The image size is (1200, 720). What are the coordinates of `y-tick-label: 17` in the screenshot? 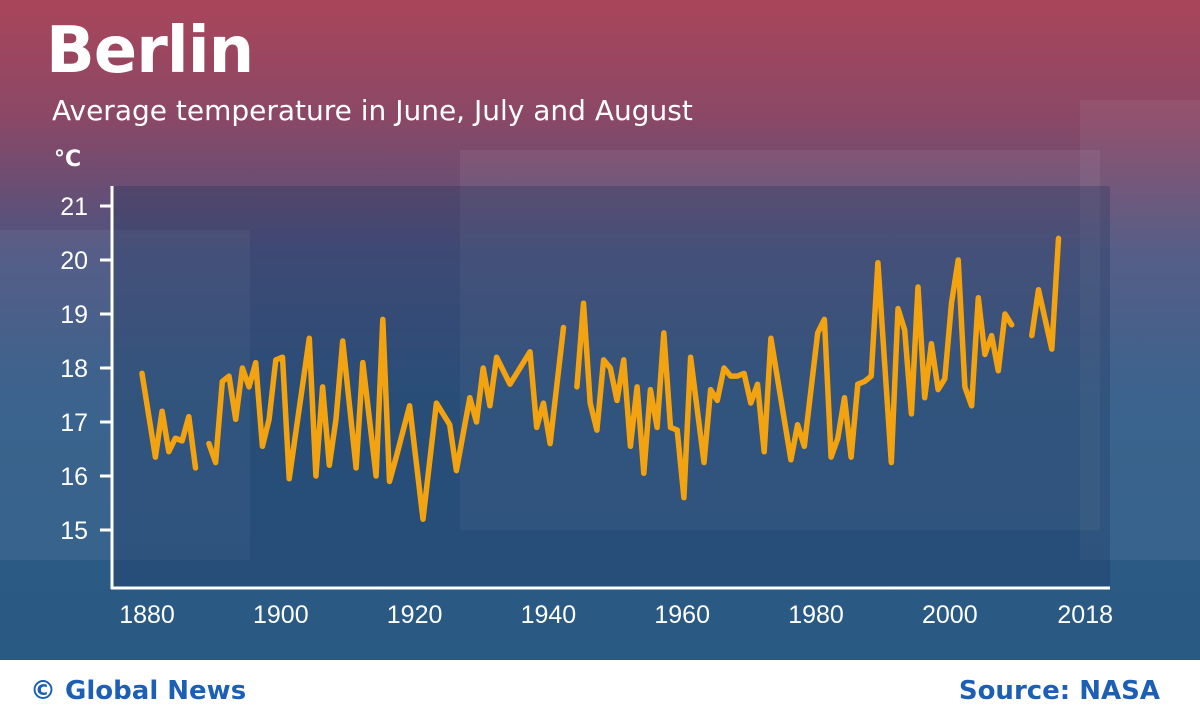 It's located at (74, 423).